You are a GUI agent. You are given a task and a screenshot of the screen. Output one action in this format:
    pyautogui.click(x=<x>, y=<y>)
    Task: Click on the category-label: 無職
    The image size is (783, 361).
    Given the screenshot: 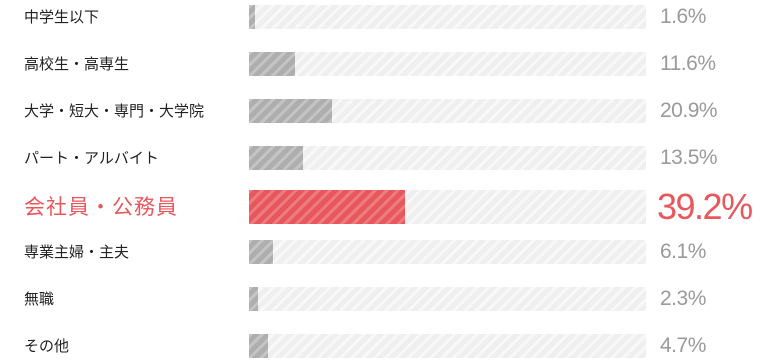 What is the action you would take?
    pyautogui.click(x=39, y=299)
    